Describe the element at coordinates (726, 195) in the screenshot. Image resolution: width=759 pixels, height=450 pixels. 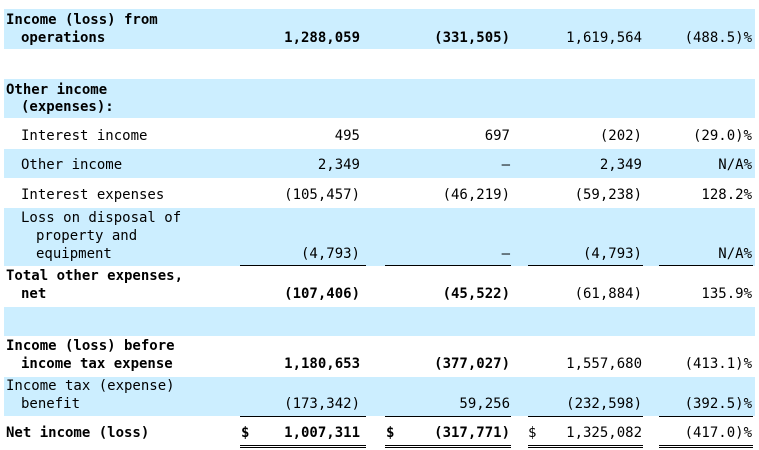
I see `value-col-4: 128.2%` at that location.